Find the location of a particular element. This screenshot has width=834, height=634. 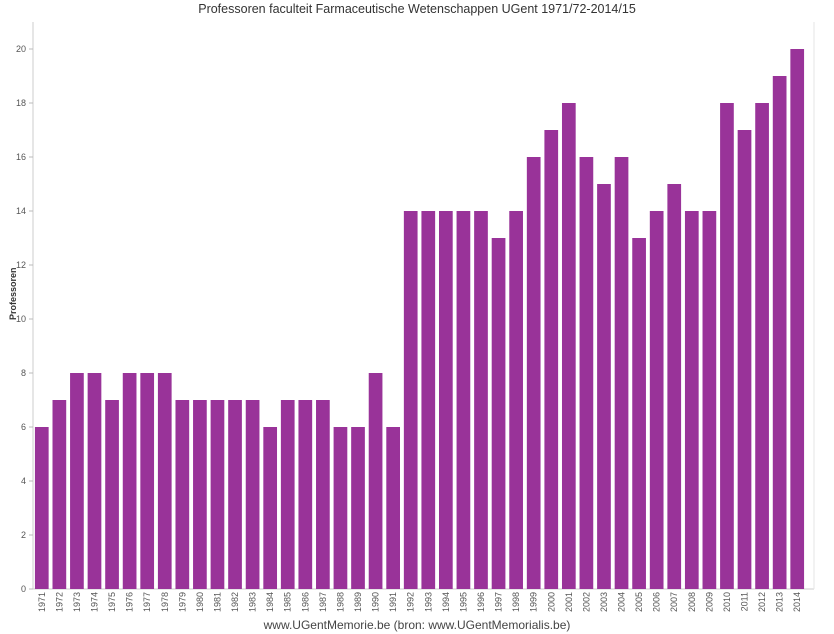

x-tick-label: 1980 is located at coordinates (200, 602).